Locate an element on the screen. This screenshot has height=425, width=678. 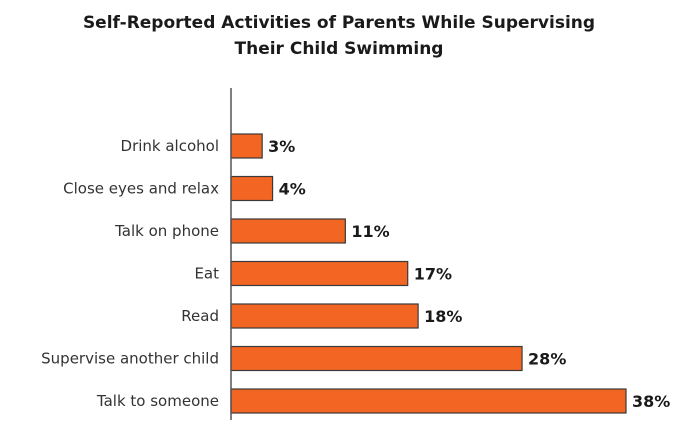
category-label-6: Supervise another child is located at coordinates (130, 359).